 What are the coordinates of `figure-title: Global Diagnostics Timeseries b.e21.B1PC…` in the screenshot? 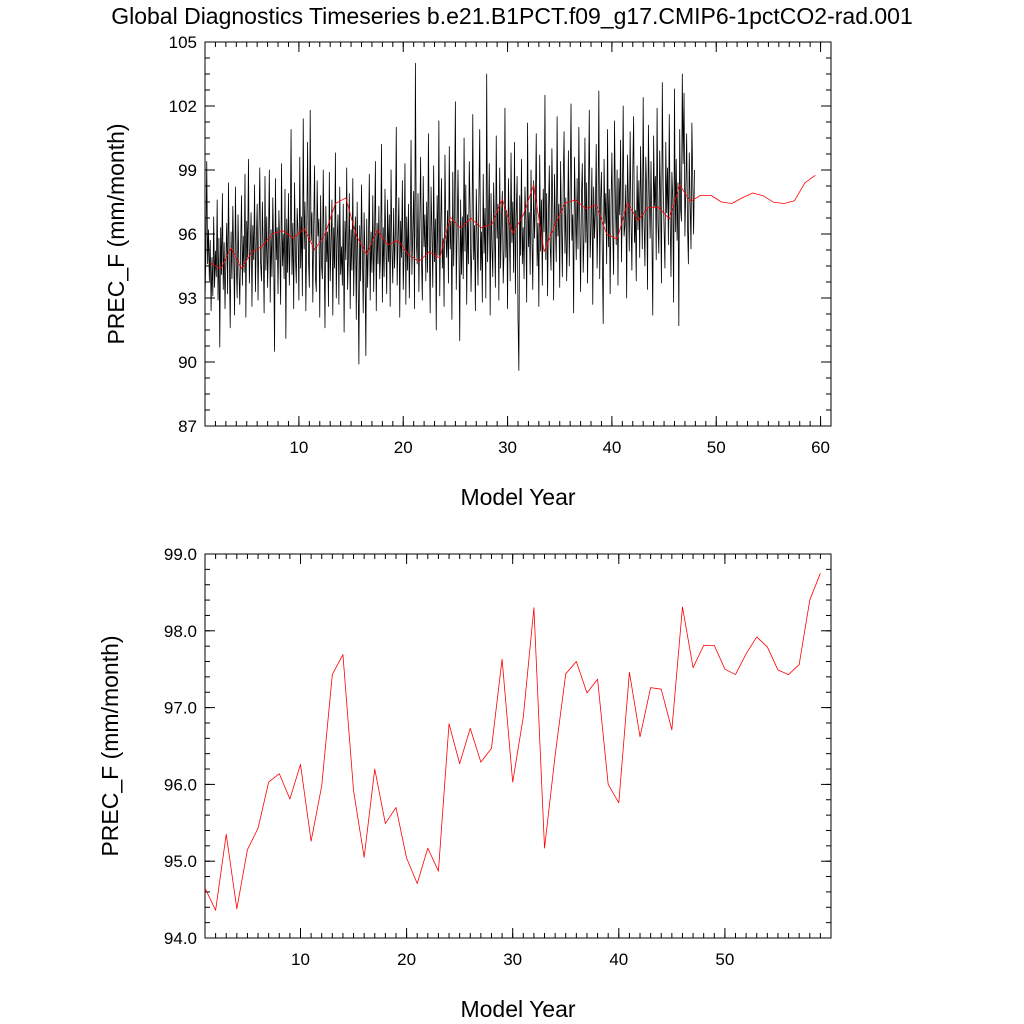 It's located at (512, 16).